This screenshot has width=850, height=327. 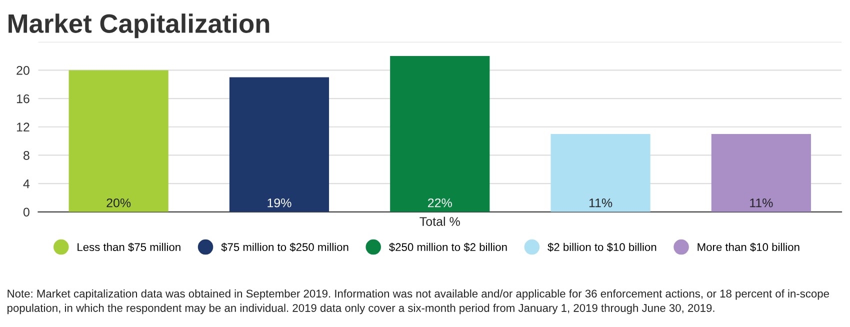 I want to click on y-tick-label: 8, so click(x=27, y=155).